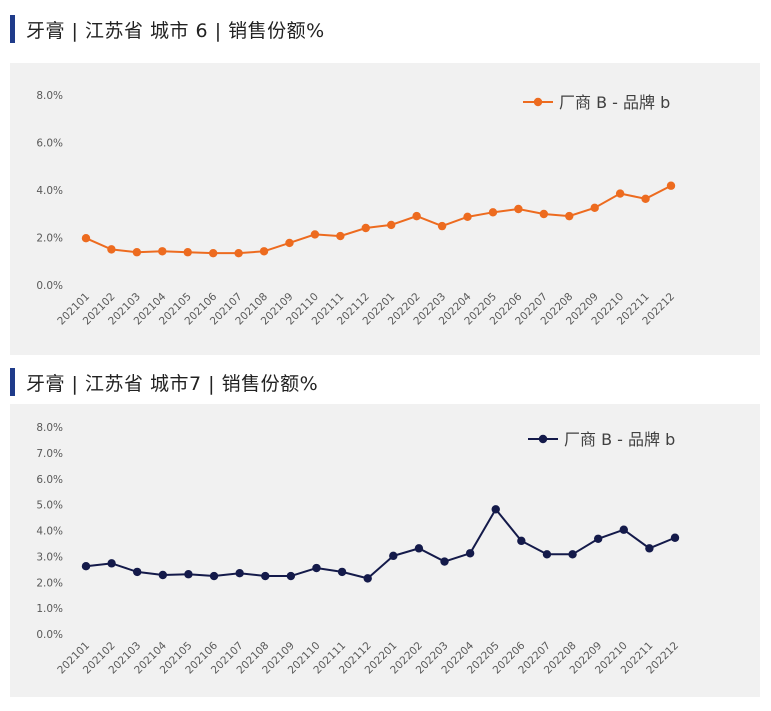  I want to click on y-tick-label: 1.0%, so click(49, 609).